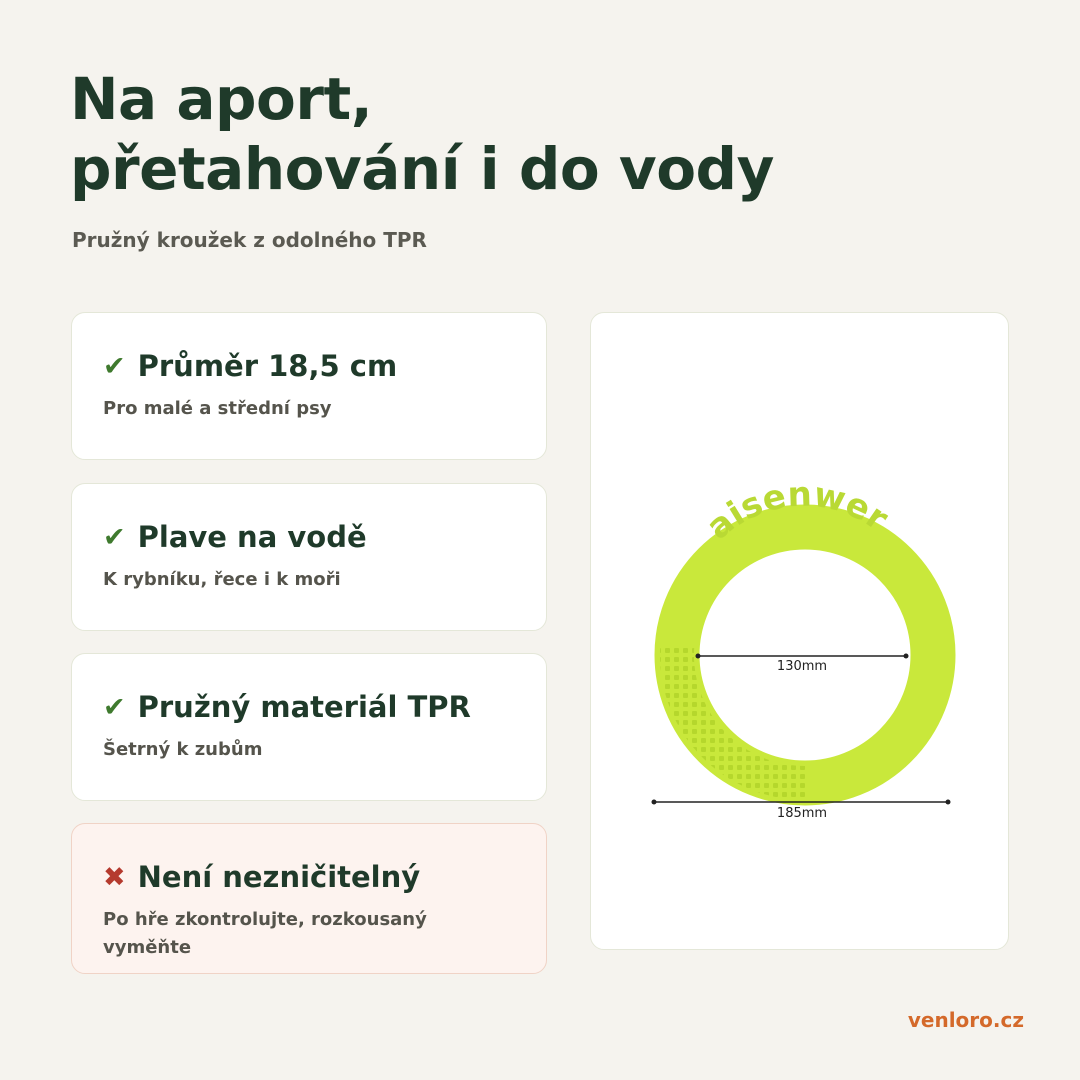  What do you see at coordinates (802, 666) in the screenshot?
I see `inner-label: 130mm` at bounding box center [802, 666].